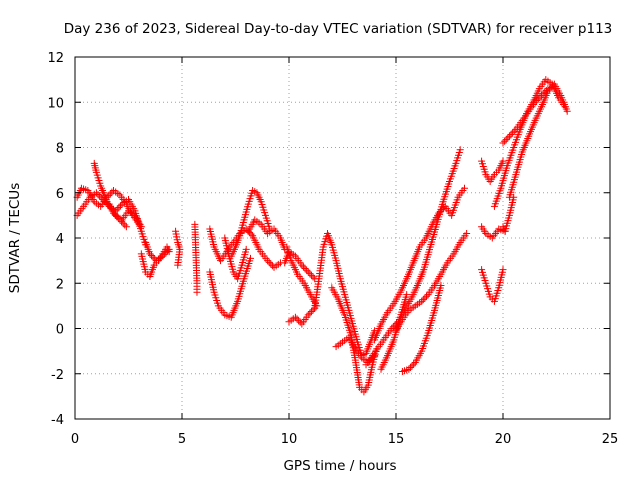 The height and width of the screenshot is (480, 640). I want to click on y-tick-label: 12, so click(55, 58).